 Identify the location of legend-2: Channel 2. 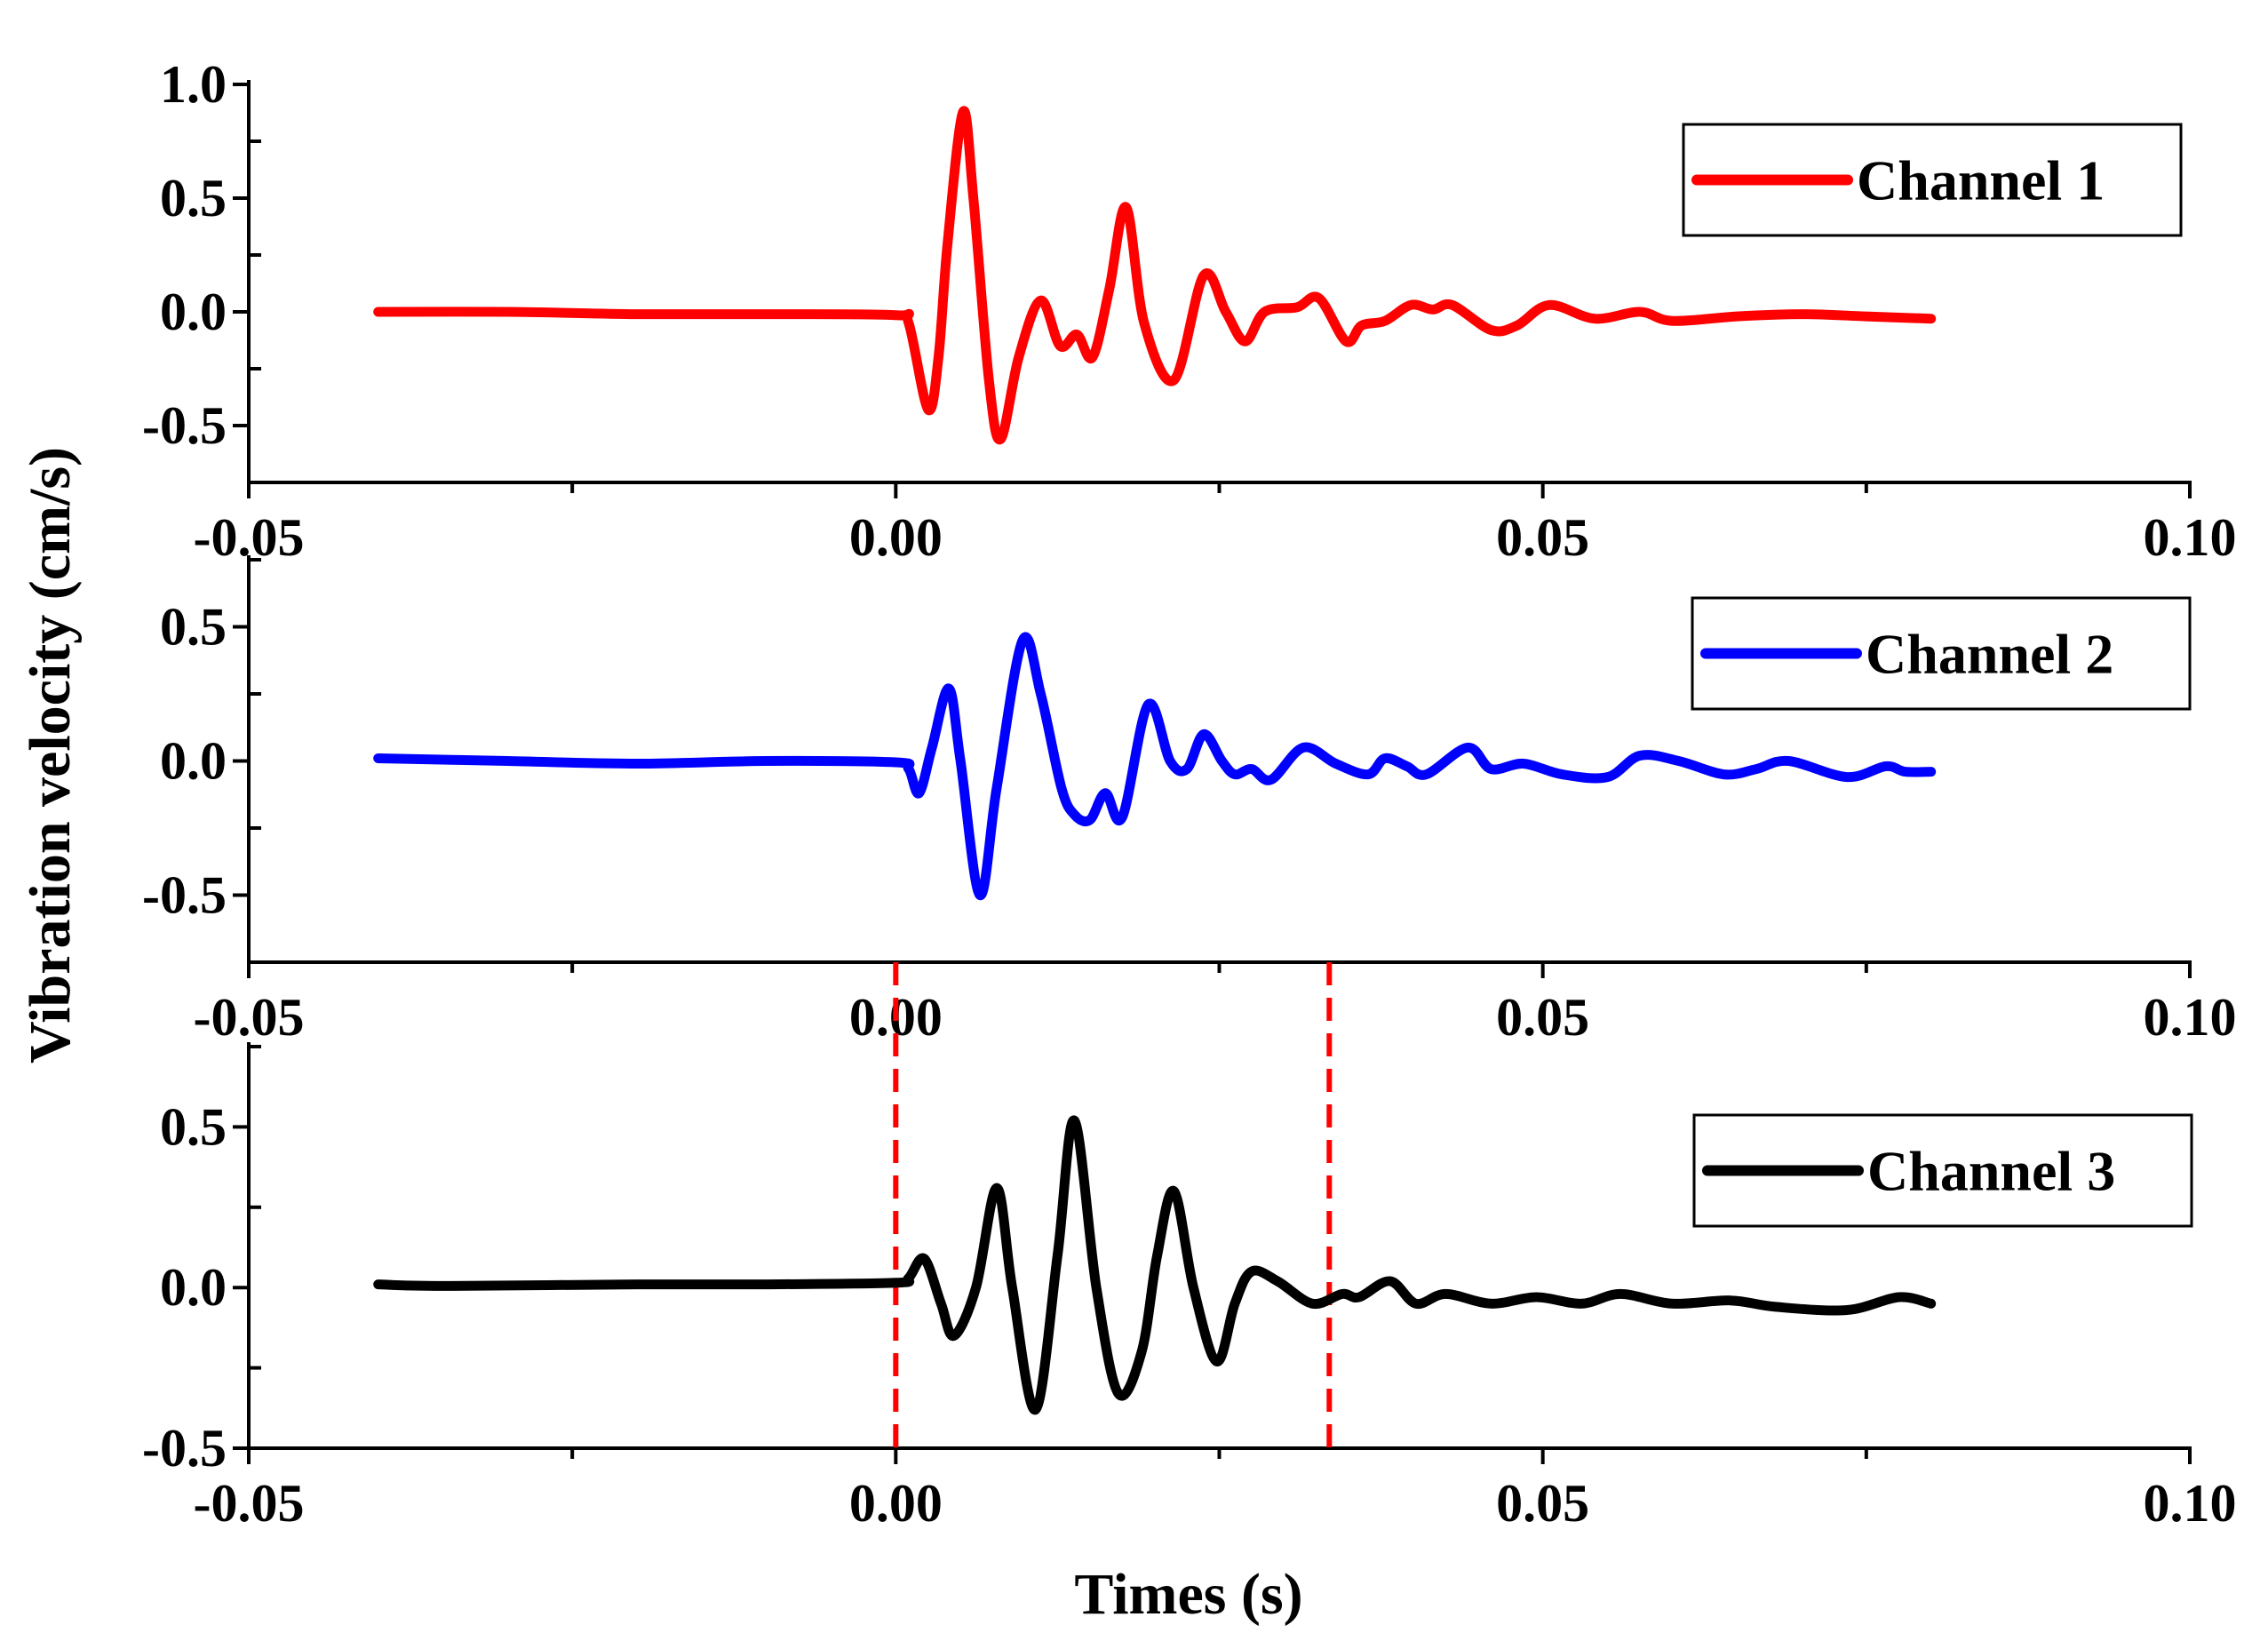
(1941, 654).